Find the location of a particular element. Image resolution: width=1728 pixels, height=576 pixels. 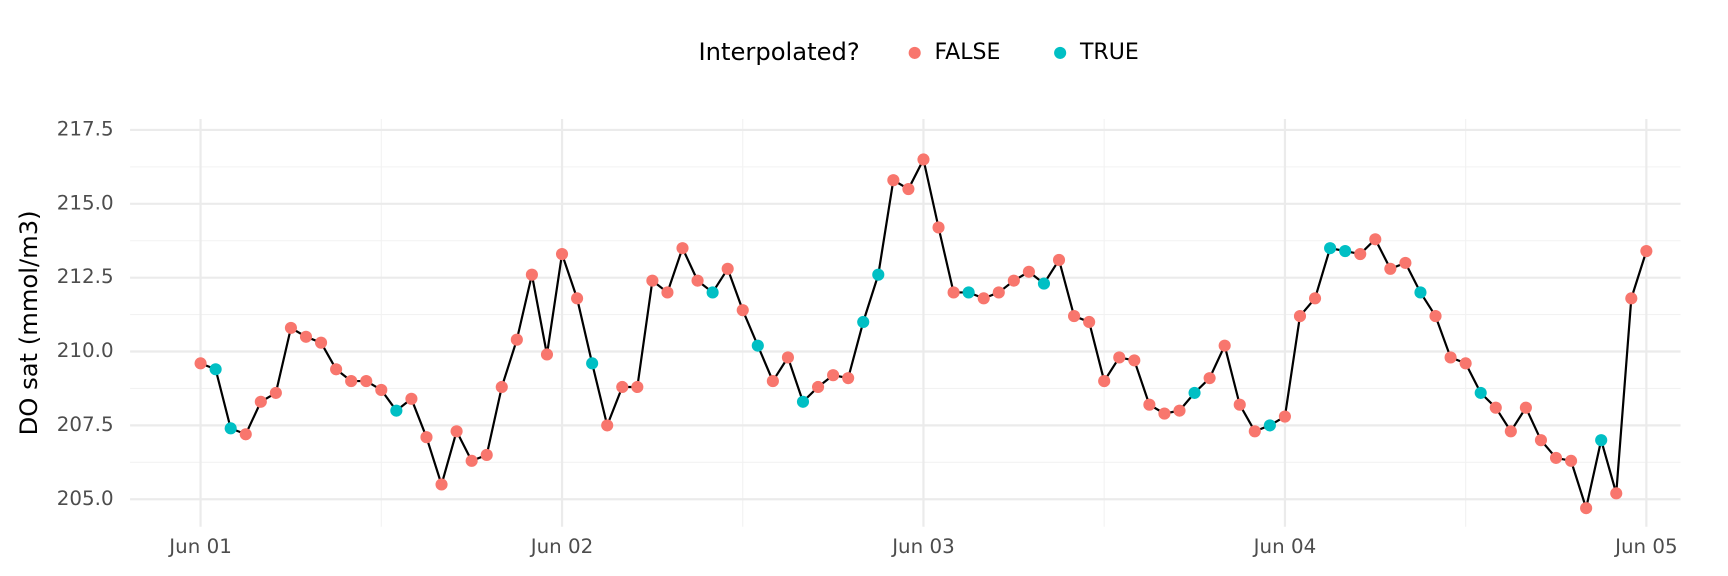

y-tick-label: 205.0 is located at coordinates (85, 498).